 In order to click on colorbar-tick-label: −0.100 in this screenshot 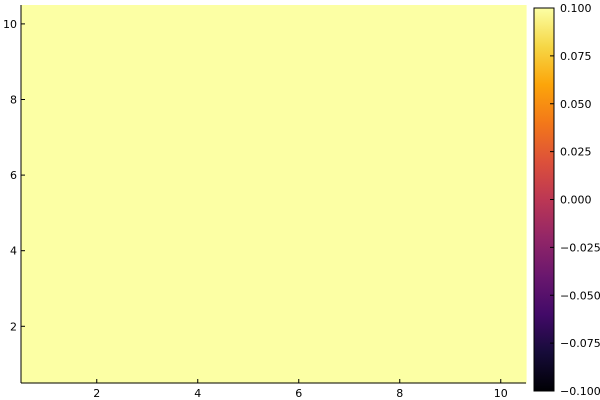, I will do `click(580, 391)`.